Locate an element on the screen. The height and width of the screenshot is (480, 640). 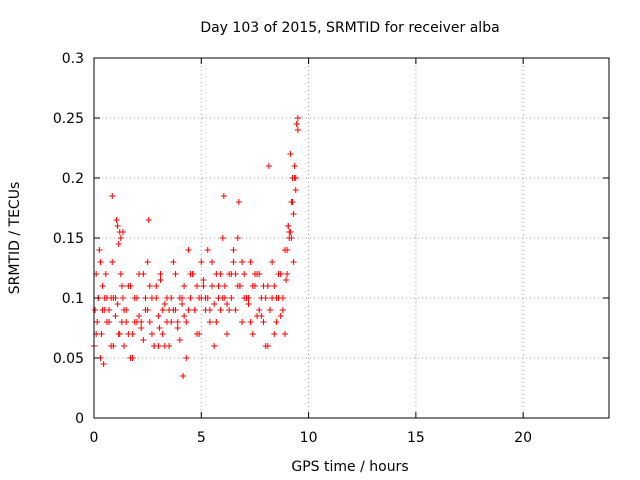
y-tick-label: 0.15 is located at coordinates (68, 239).